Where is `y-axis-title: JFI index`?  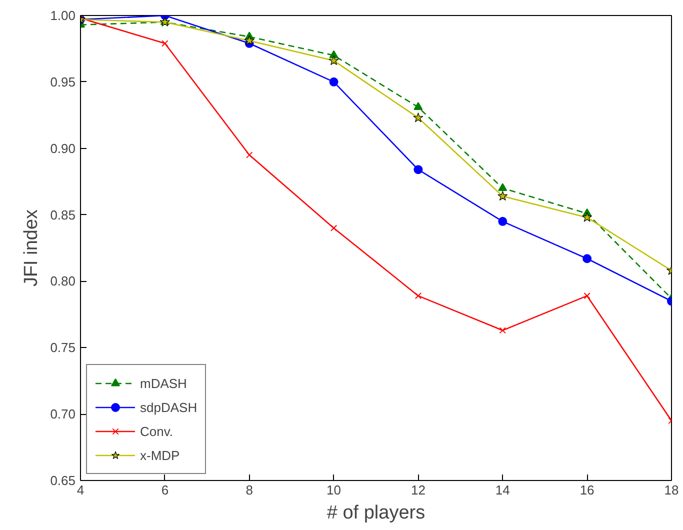 y-axis-title: JFI index is located at coordinates (31, 247).